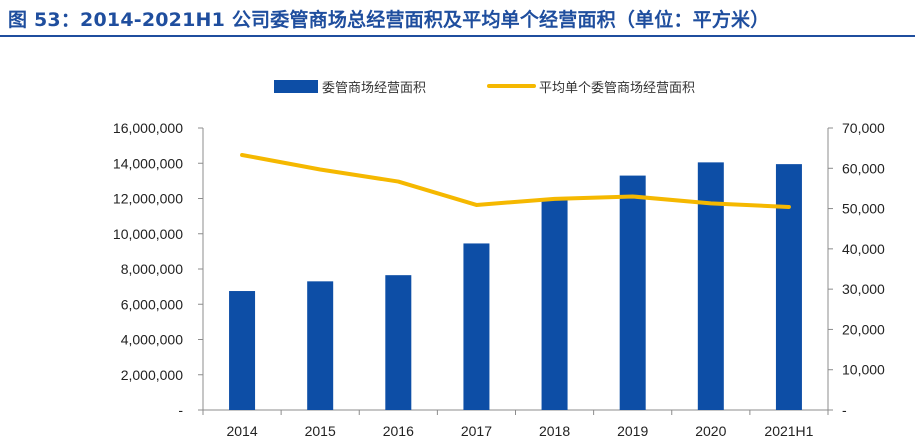  What do you see at coordinates (152, 340) in the screenshot?
I see `left-axis-tick-label: 4,000,000` at bounding box center [152, 340].